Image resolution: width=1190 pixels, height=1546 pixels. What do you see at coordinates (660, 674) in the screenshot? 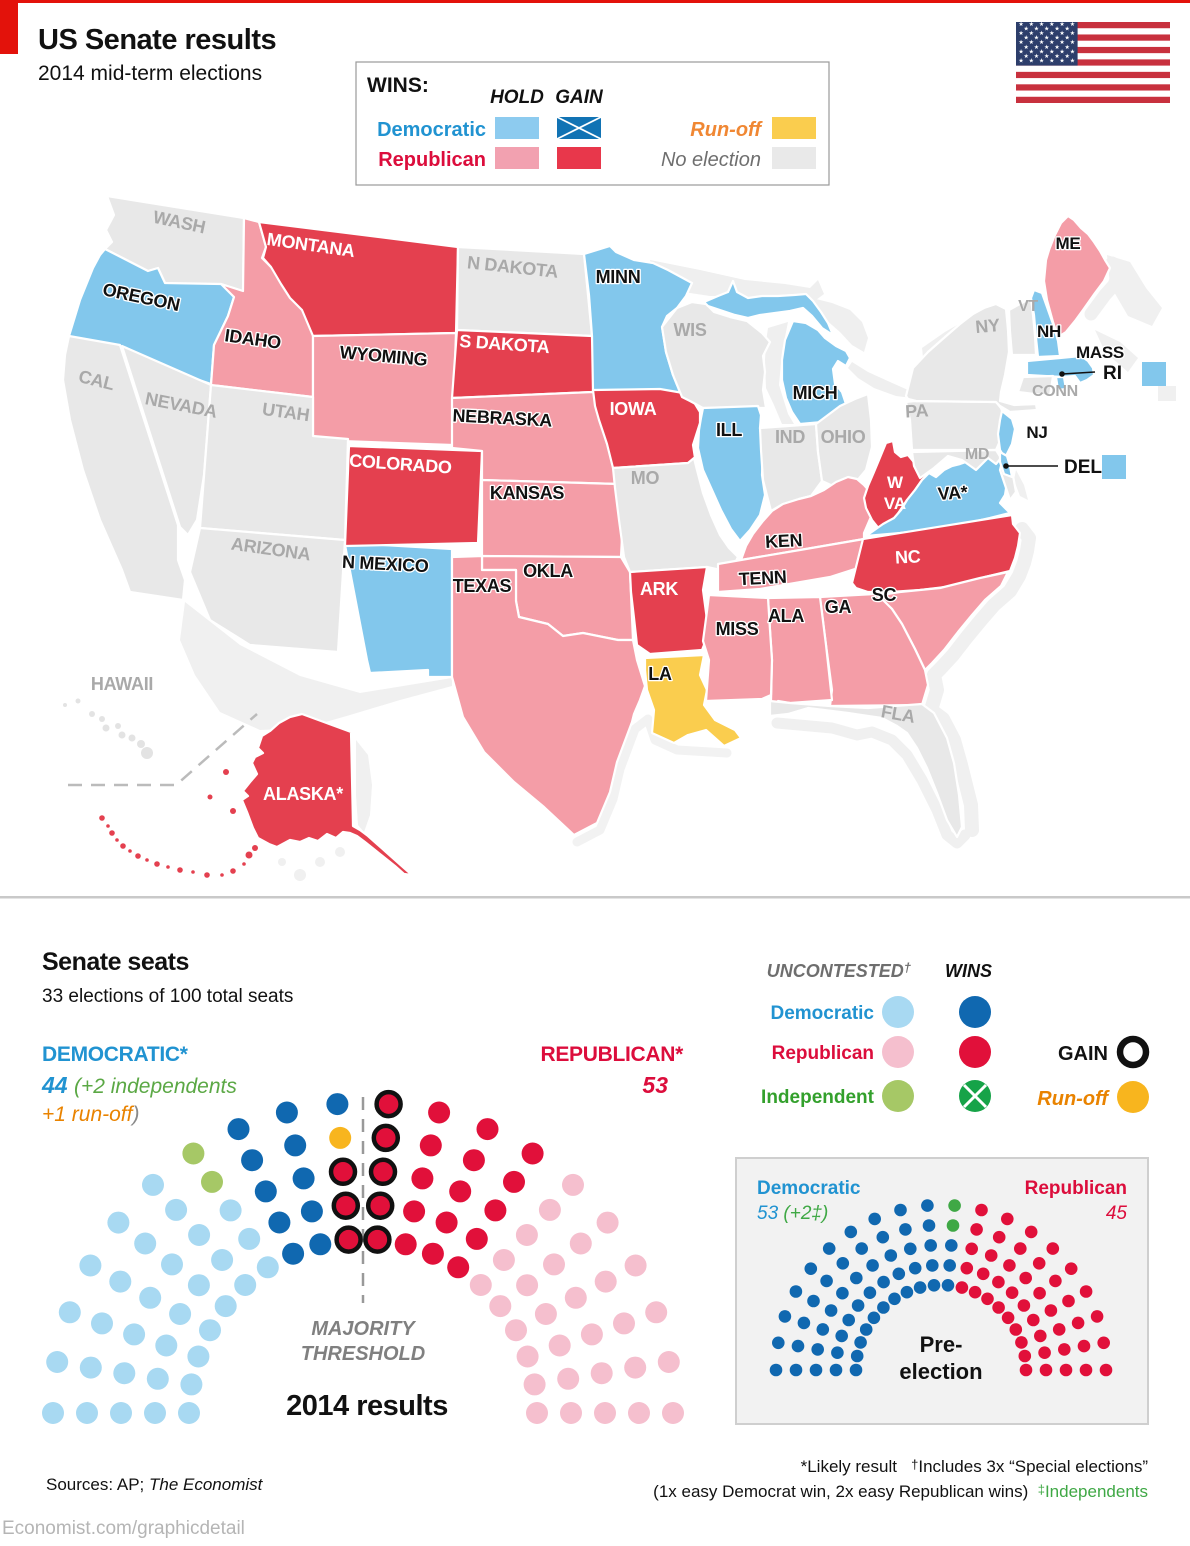
I see `svg-text: LA` at bounding box center [660, 674].